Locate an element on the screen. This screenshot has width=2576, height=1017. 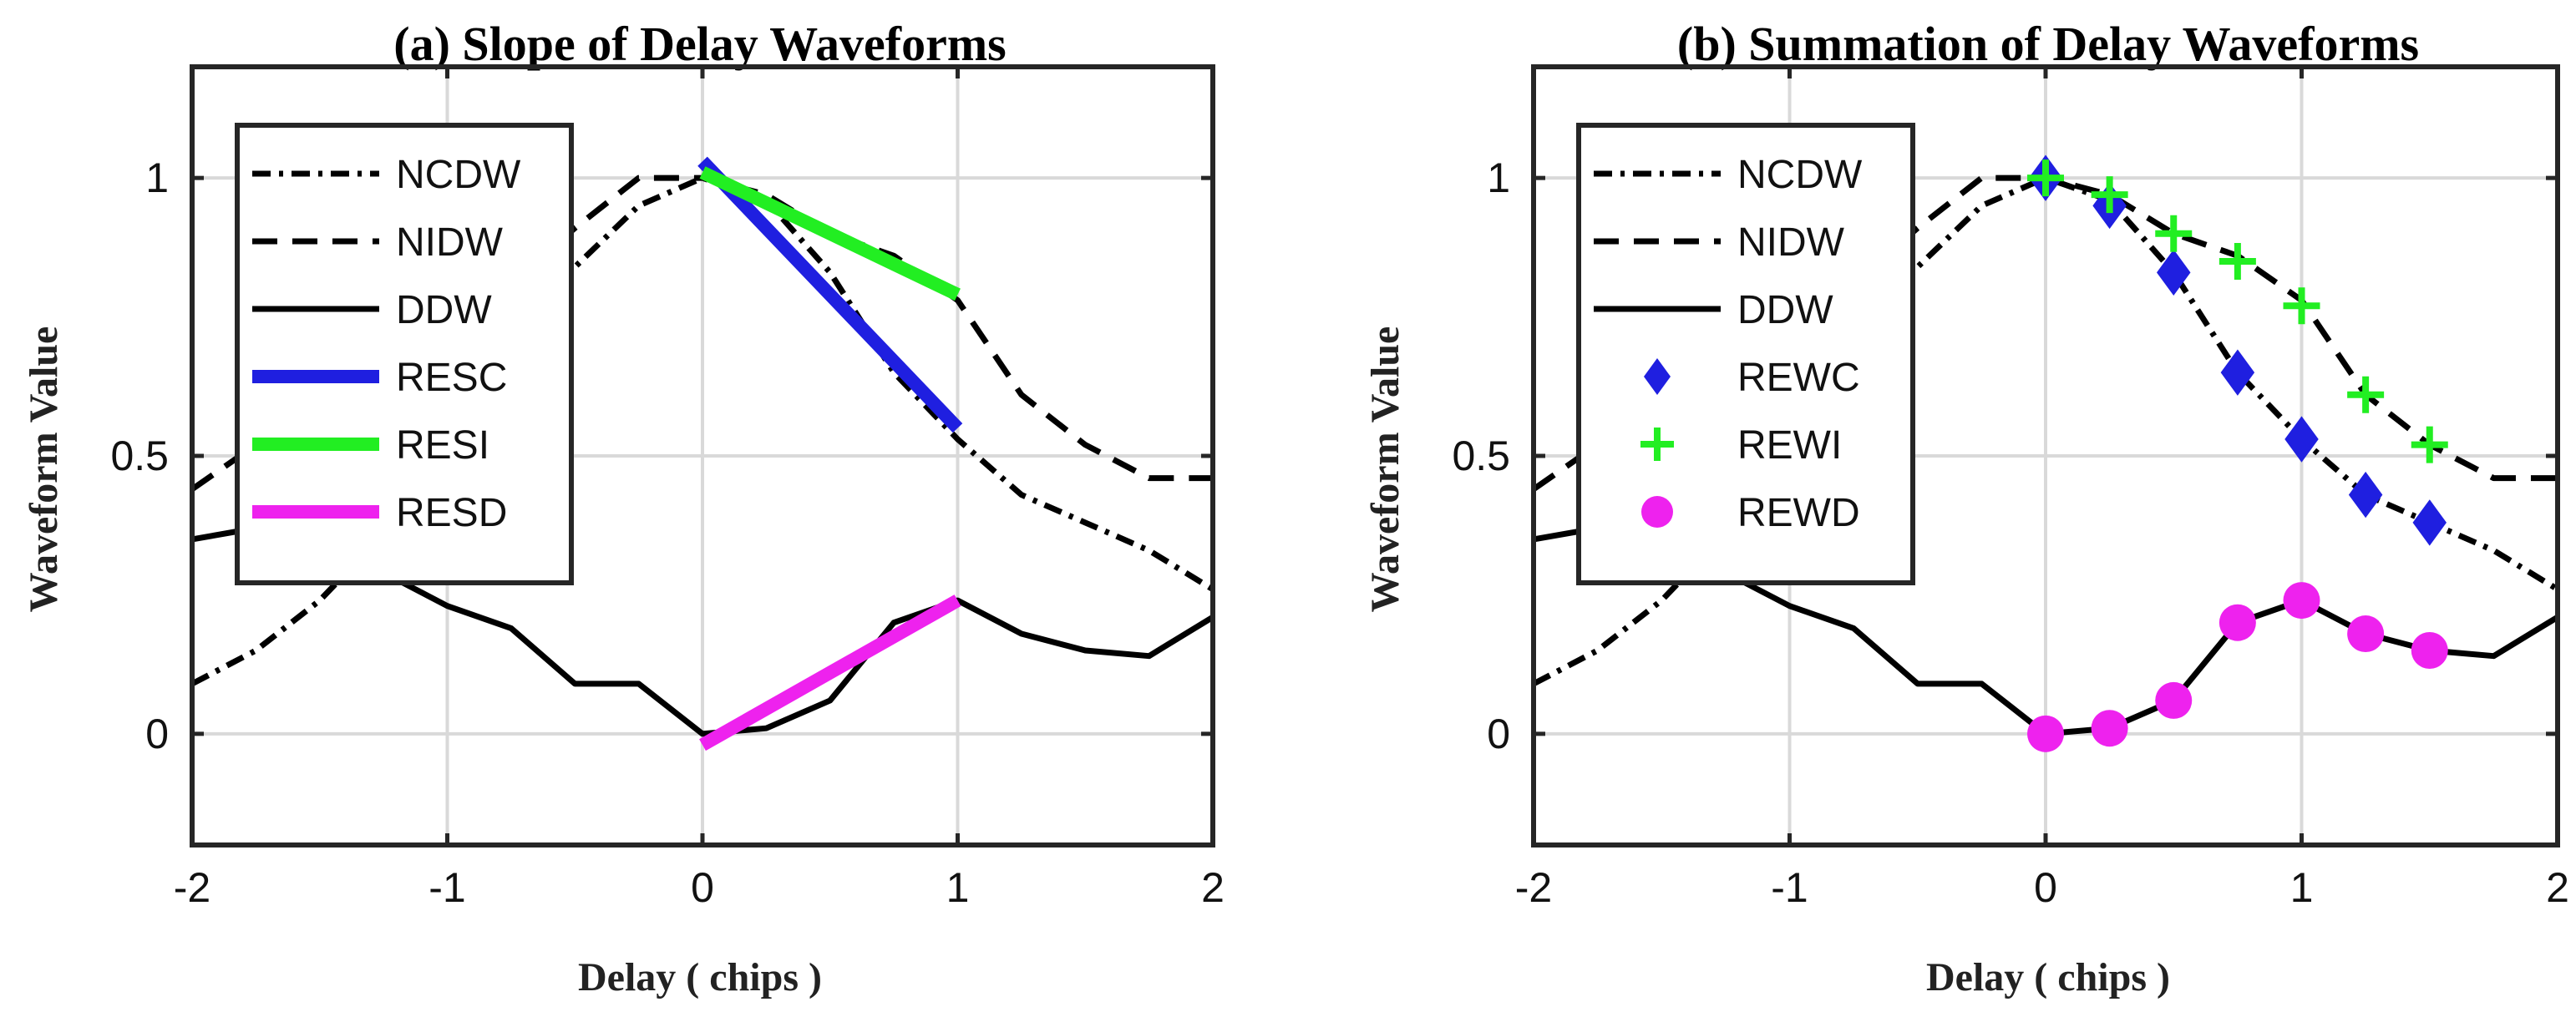
legend: NCDW NIDW DDW RESC RESI RESD is located at coordinates (404, 354).